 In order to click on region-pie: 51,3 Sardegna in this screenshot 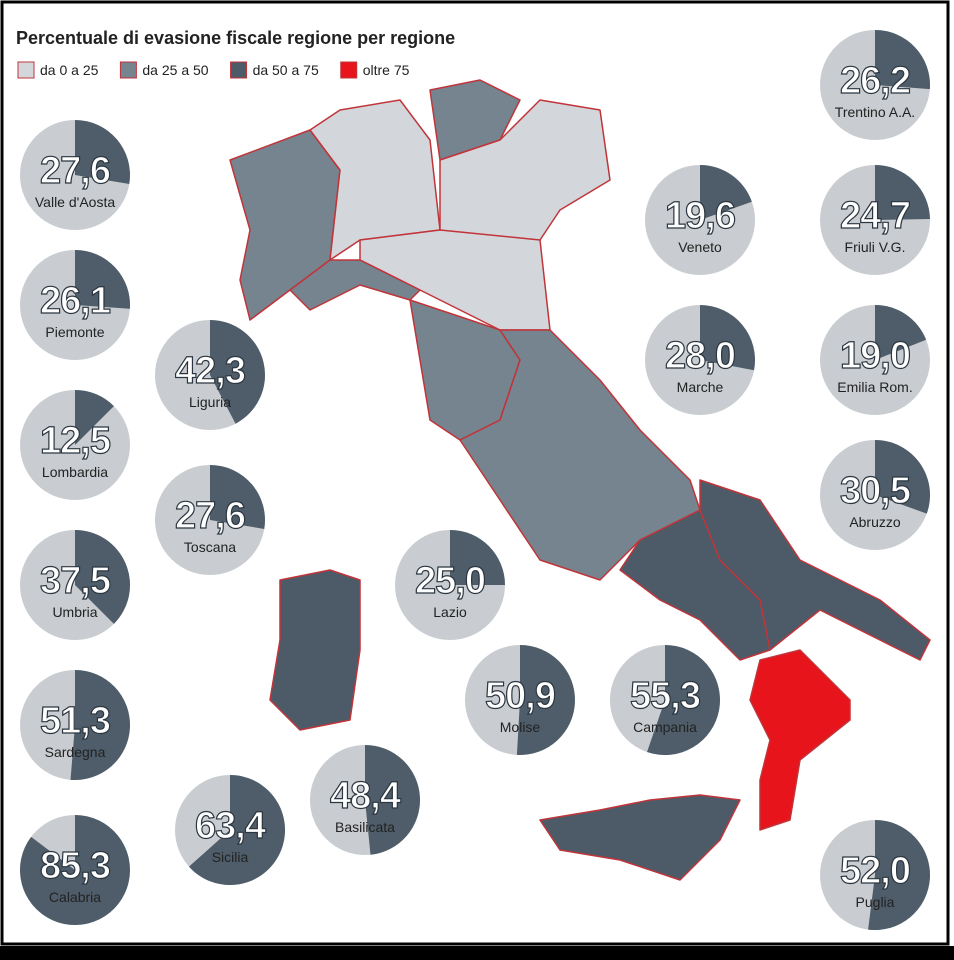, I will do `click(75, 725)`.